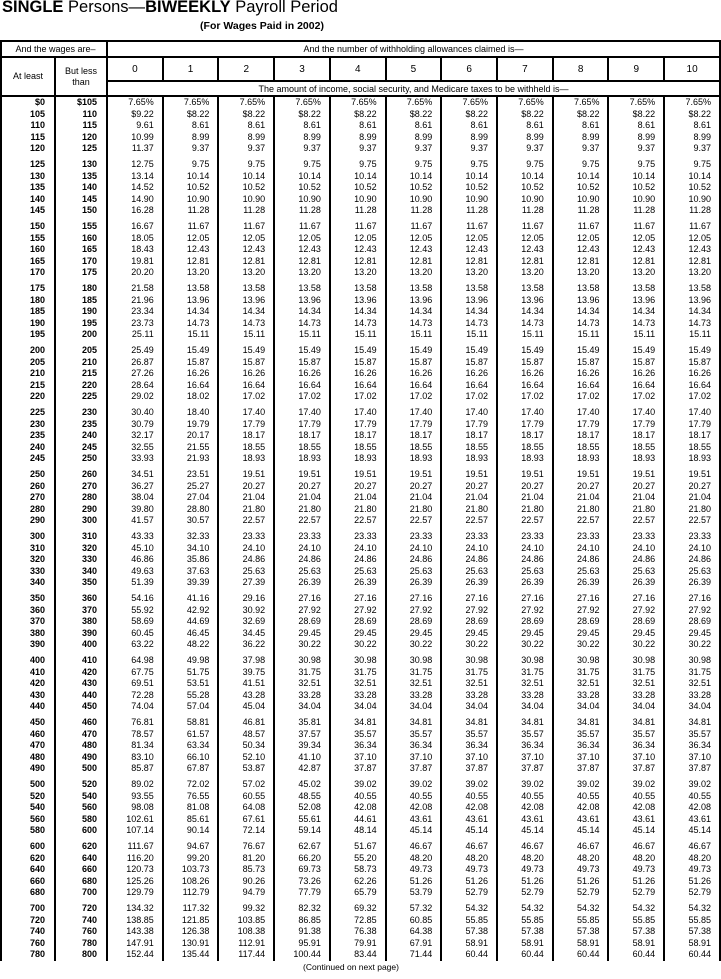 This screenshot has height=979, width=721. Describe the element at coordinates (27, 645) in the screenshot. I see `at-least-cell: 390` at that location.